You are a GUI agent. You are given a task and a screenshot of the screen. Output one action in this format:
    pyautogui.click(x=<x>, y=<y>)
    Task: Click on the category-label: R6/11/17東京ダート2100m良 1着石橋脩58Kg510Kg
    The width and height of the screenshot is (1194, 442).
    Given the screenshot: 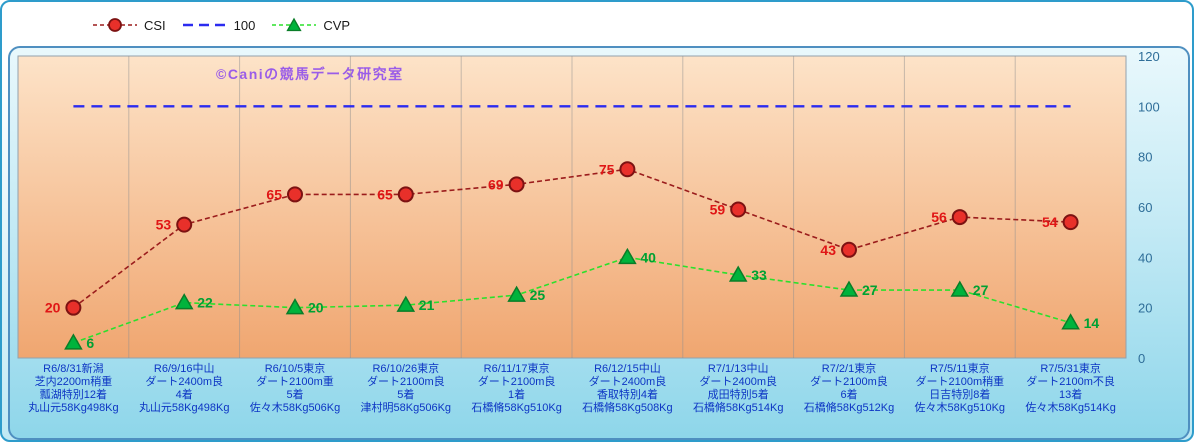 What is the action you would take?
    pyautogui.click(x=516, y=387)
    